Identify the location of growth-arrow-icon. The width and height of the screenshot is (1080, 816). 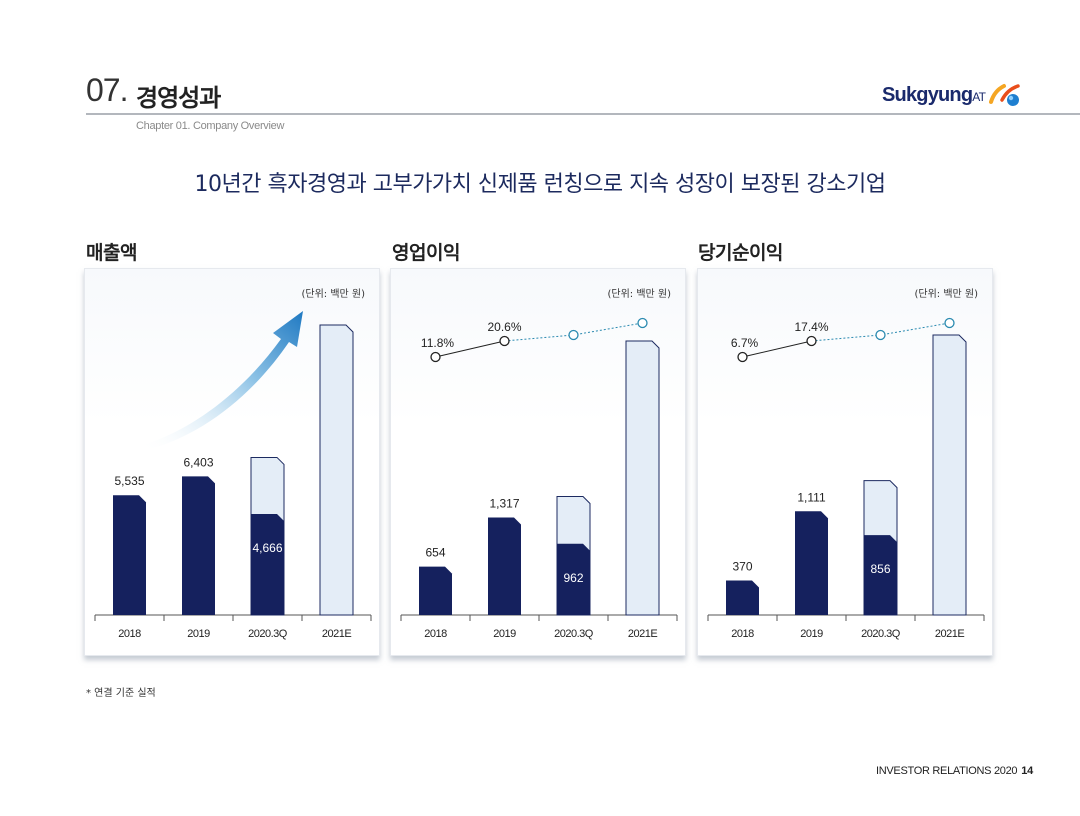
(223, 381).